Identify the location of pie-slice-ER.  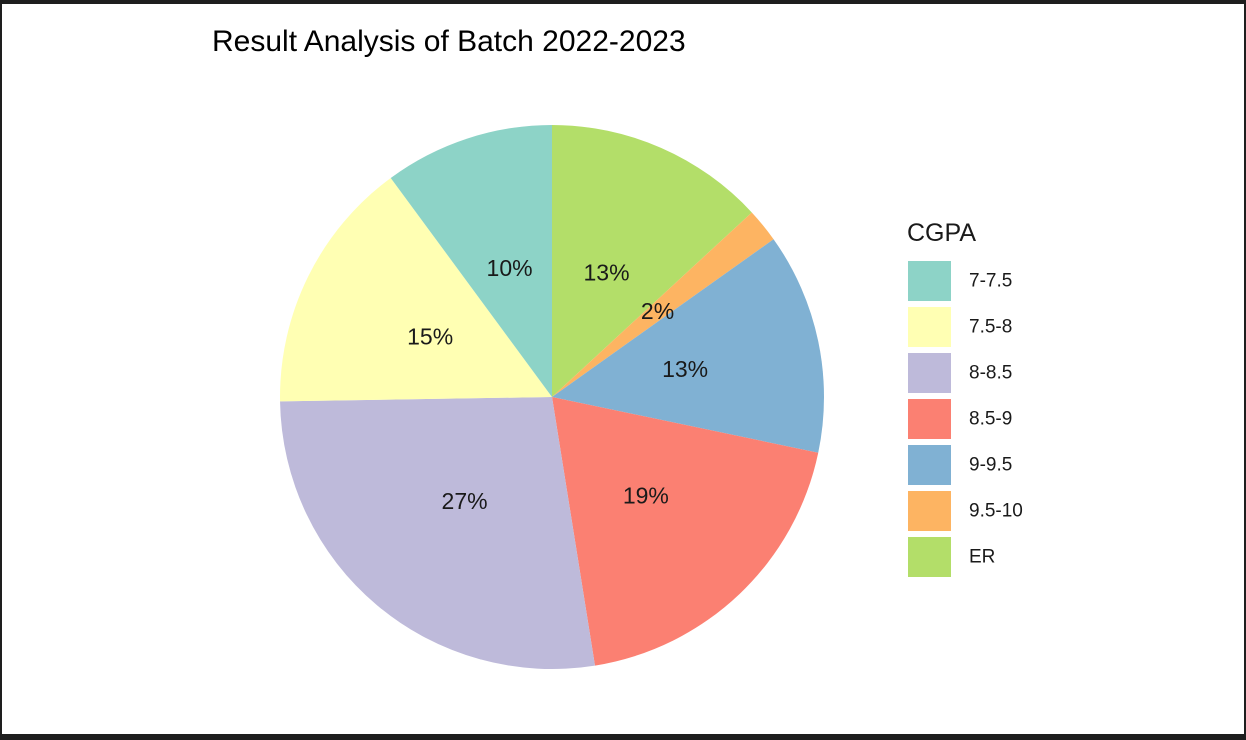
(652, 261).